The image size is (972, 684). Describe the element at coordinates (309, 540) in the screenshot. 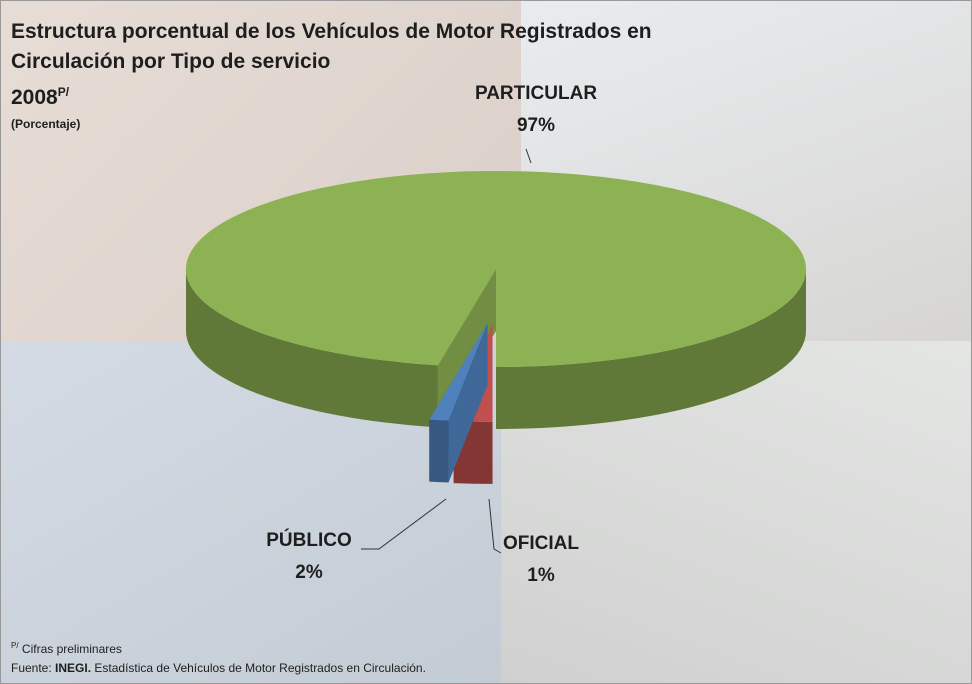

I see `category-label: PÚBLICO` at that location.